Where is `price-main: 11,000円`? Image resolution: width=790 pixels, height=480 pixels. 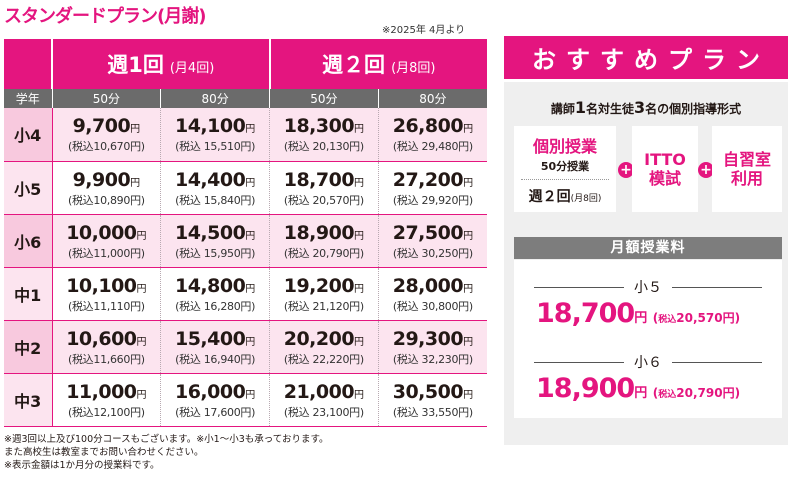
price-main: 11,000円 is located at coordinates (107, 393).